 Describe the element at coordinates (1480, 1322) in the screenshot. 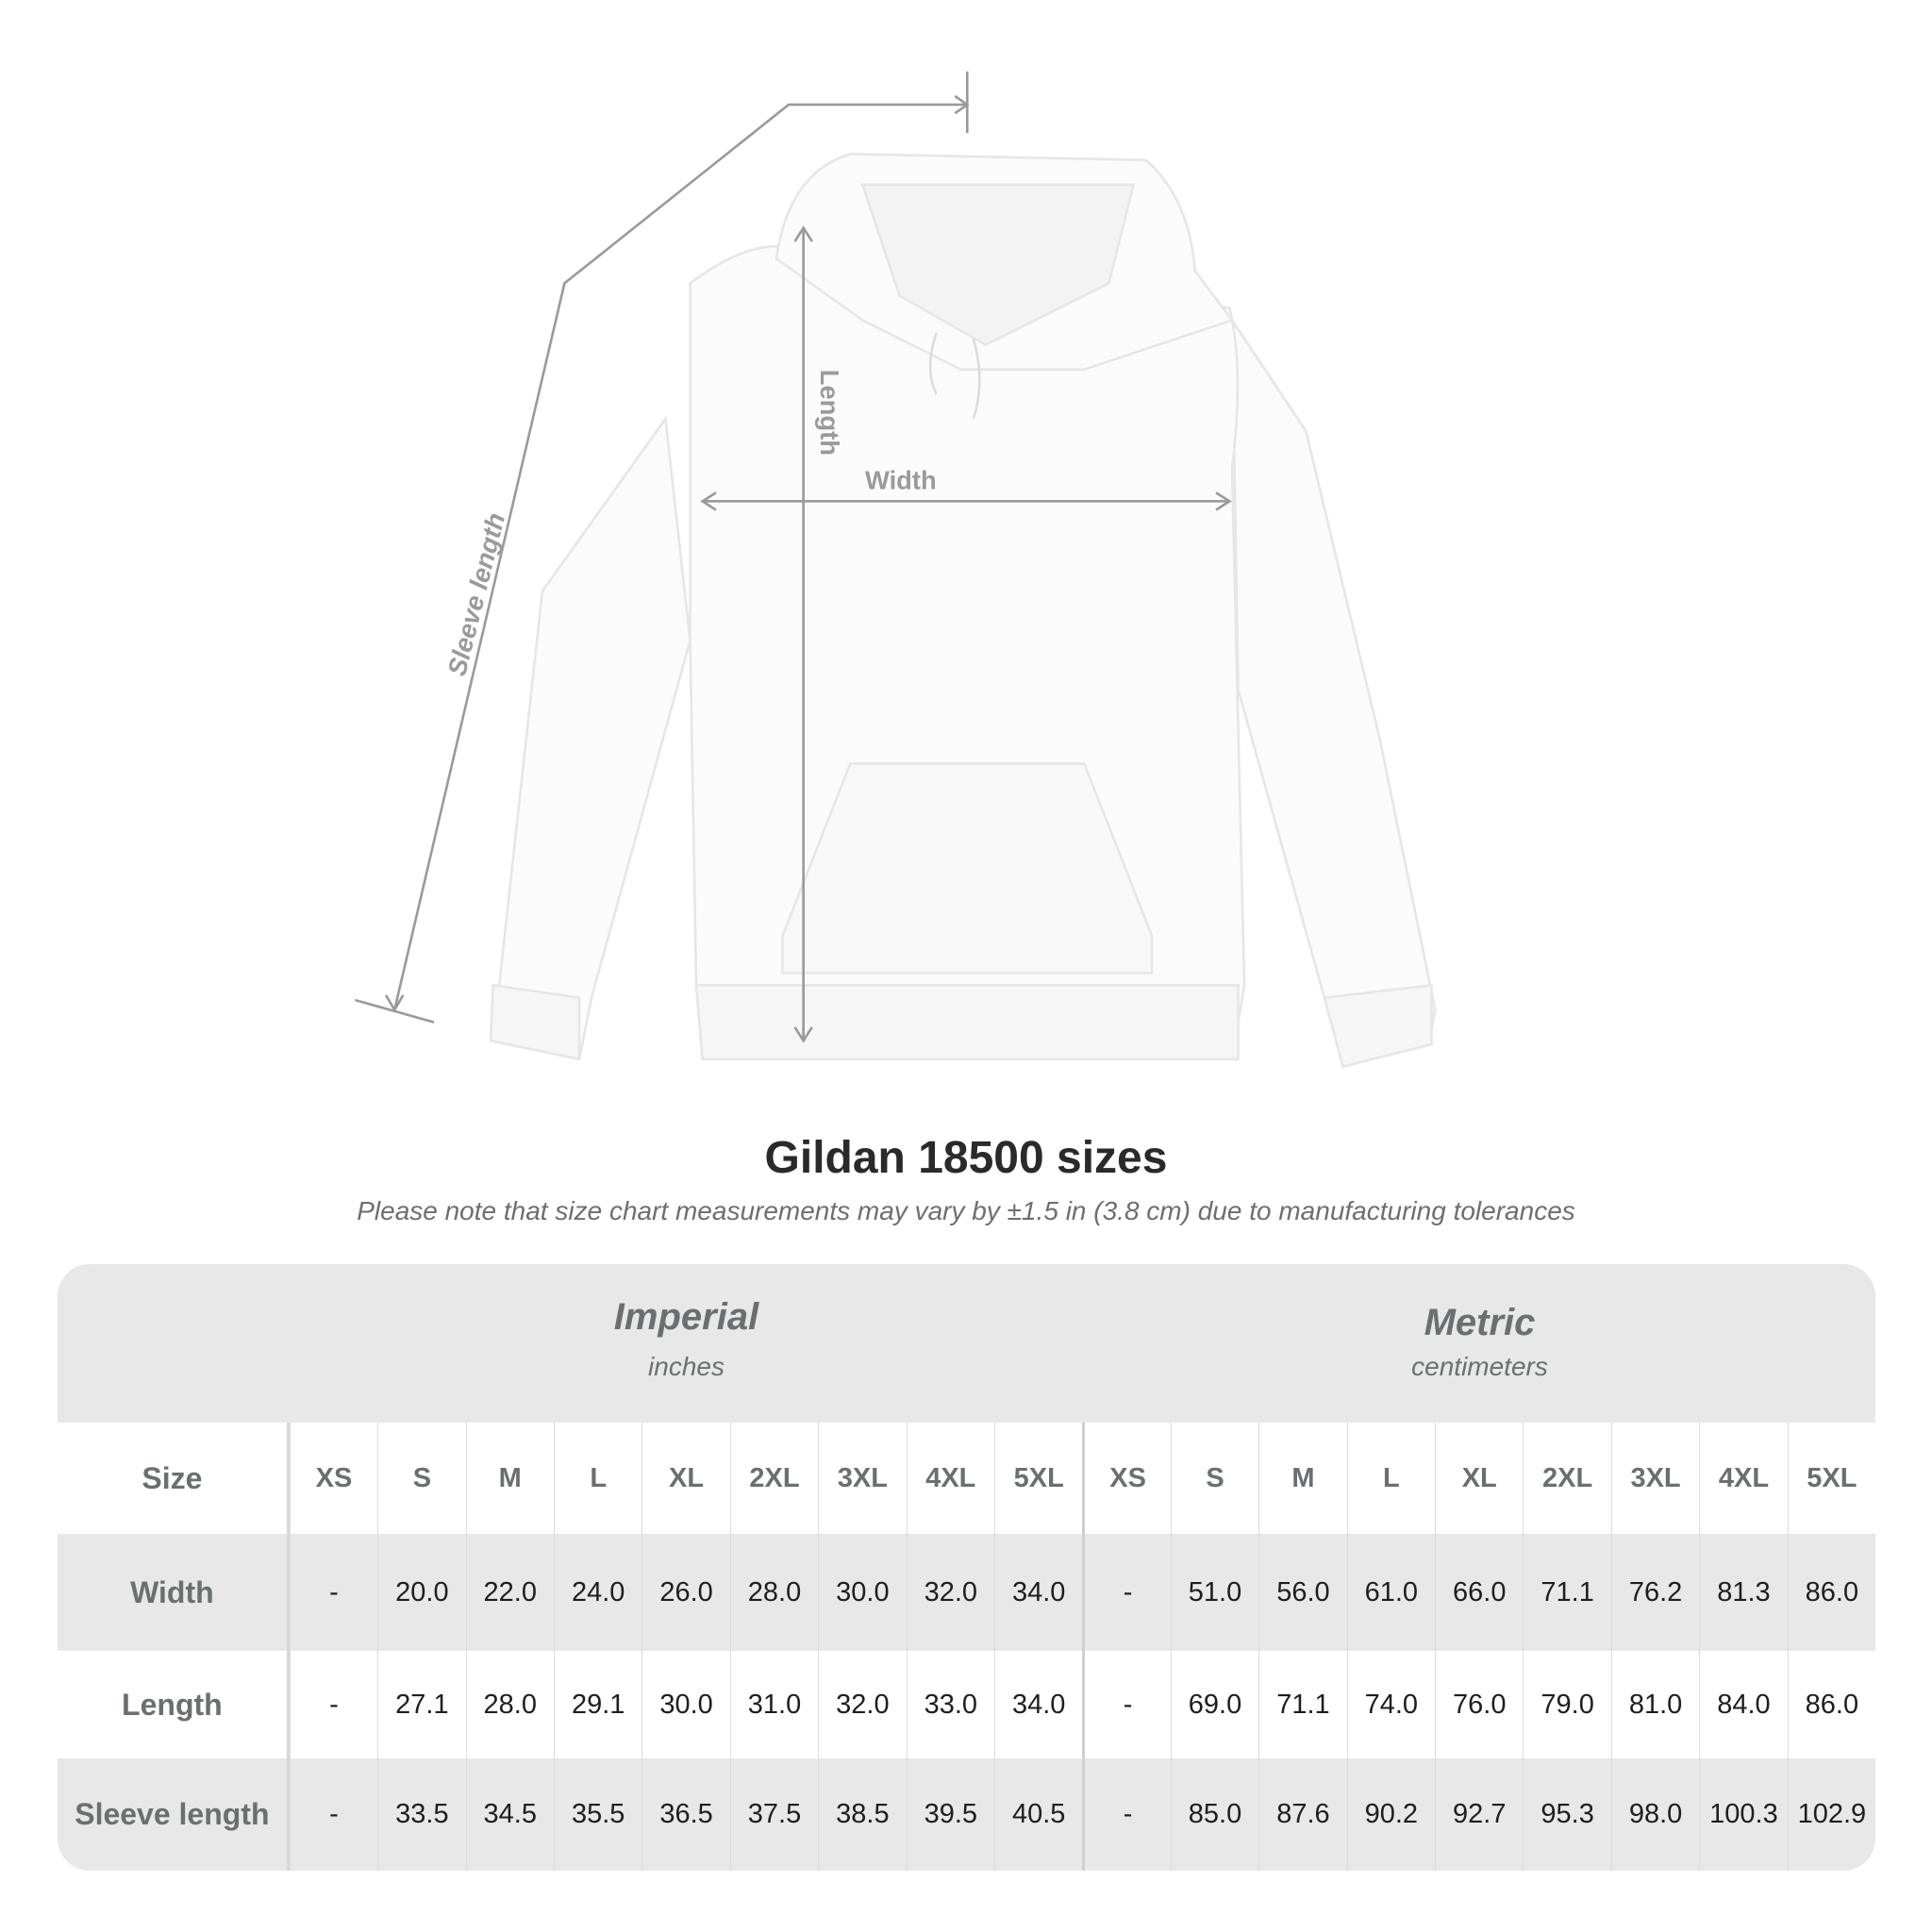

I see `metric-title: Metric` at that location.